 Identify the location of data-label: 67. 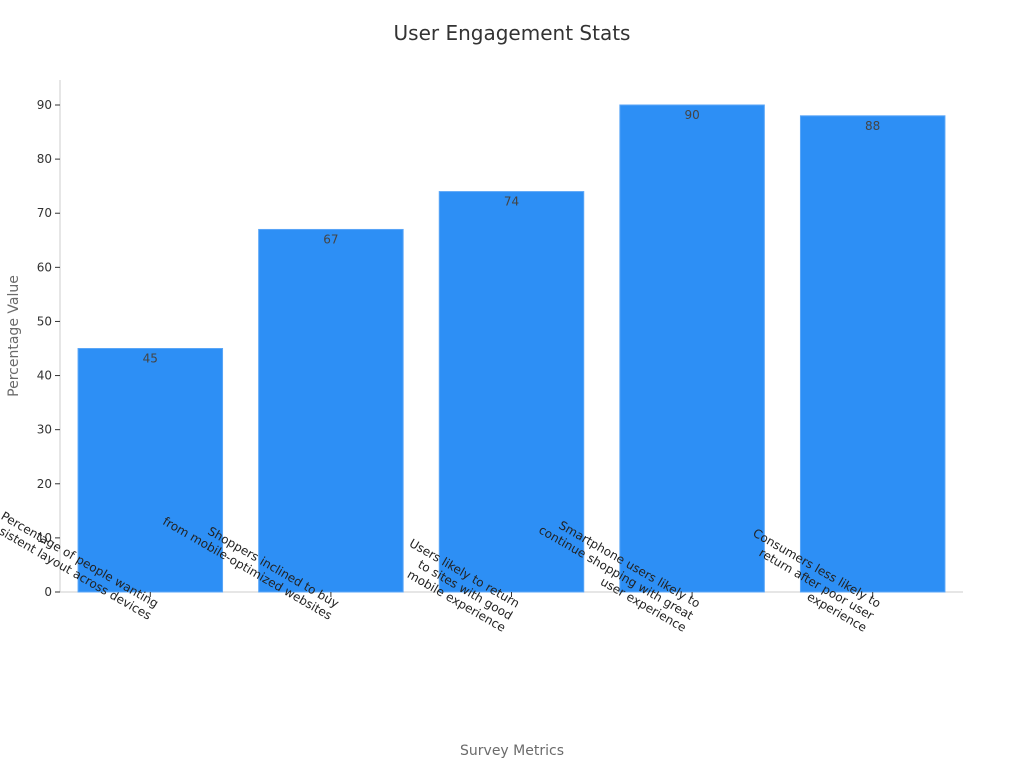
(330, 239).